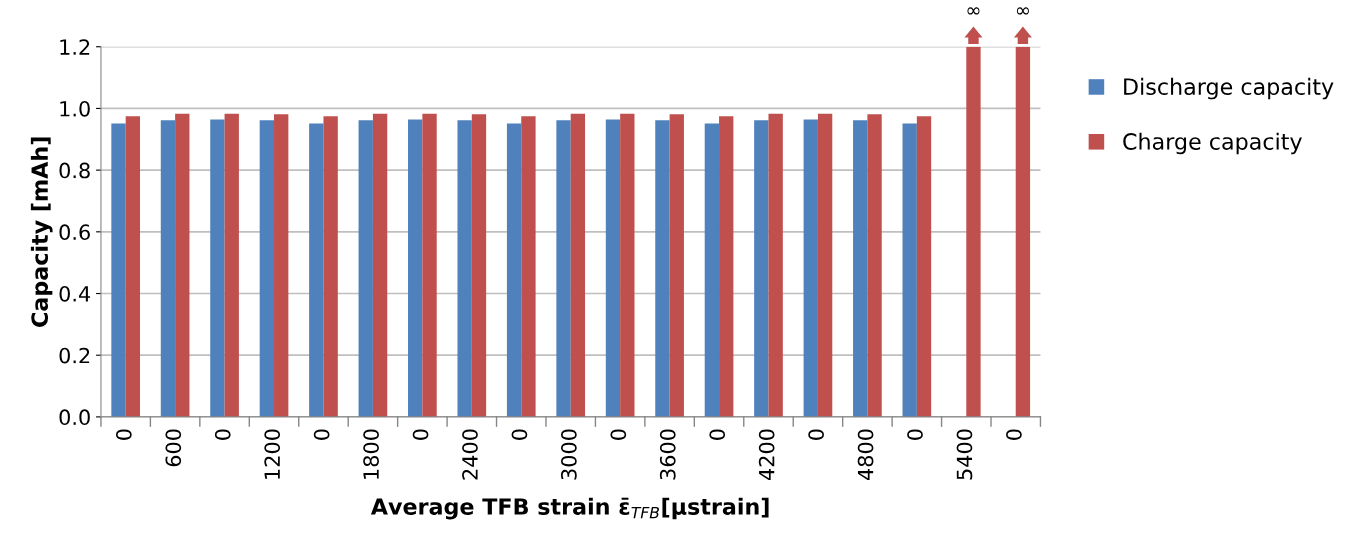 The height and width of the screenshot is (550, 1346). I want to click on x-tick-label: 5400, so click(964, 454).